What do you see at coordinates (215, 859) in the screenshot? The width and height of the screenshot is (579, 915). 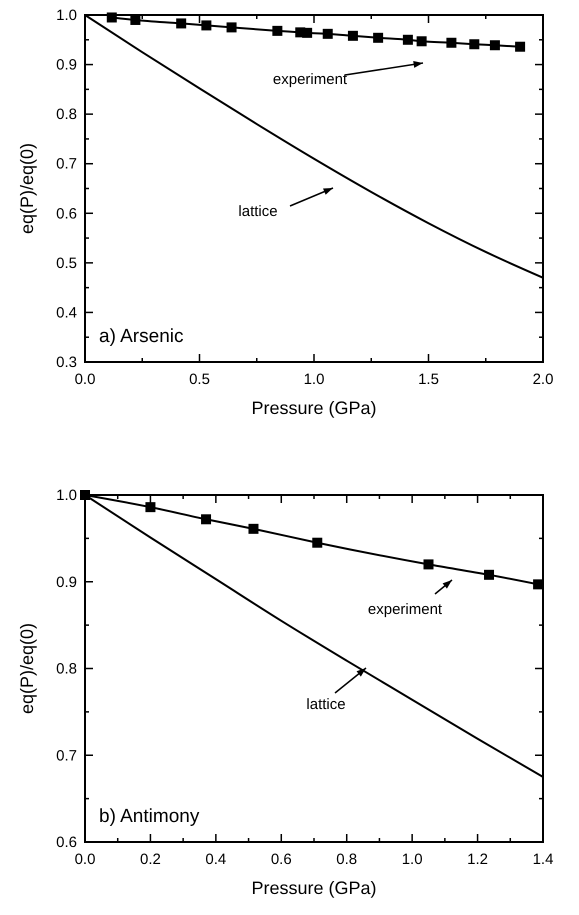 I see `x-tick-label: 0.4` at bounding box center [215, 859].